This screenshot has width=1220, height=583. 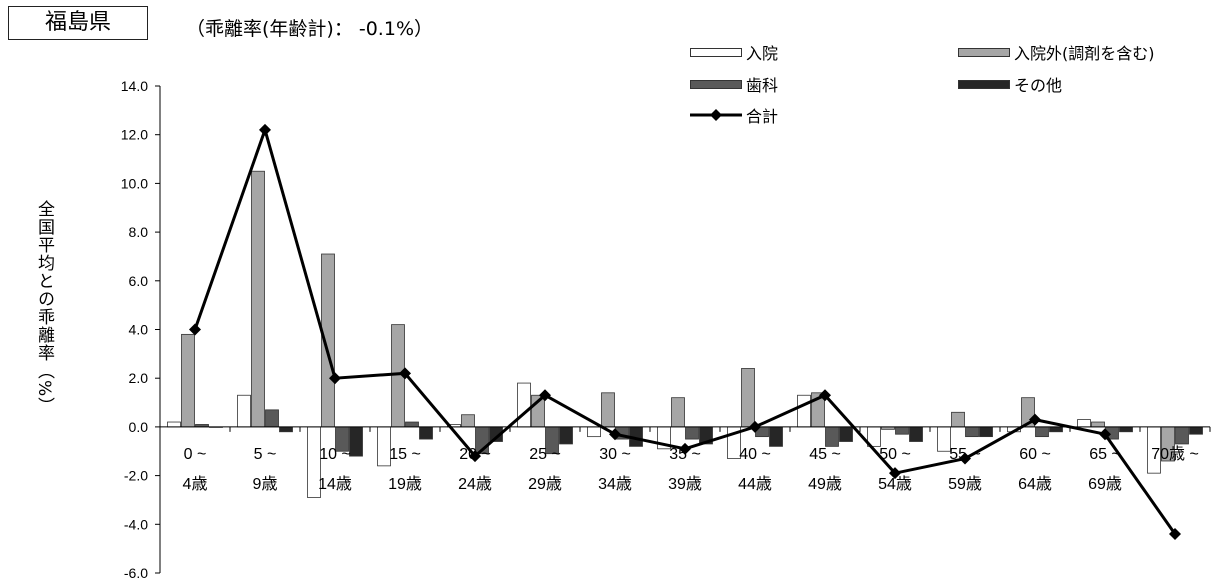 I want to click on y-axis-label: 全国平均との乖離率（%）, so click(x=44, y=308).